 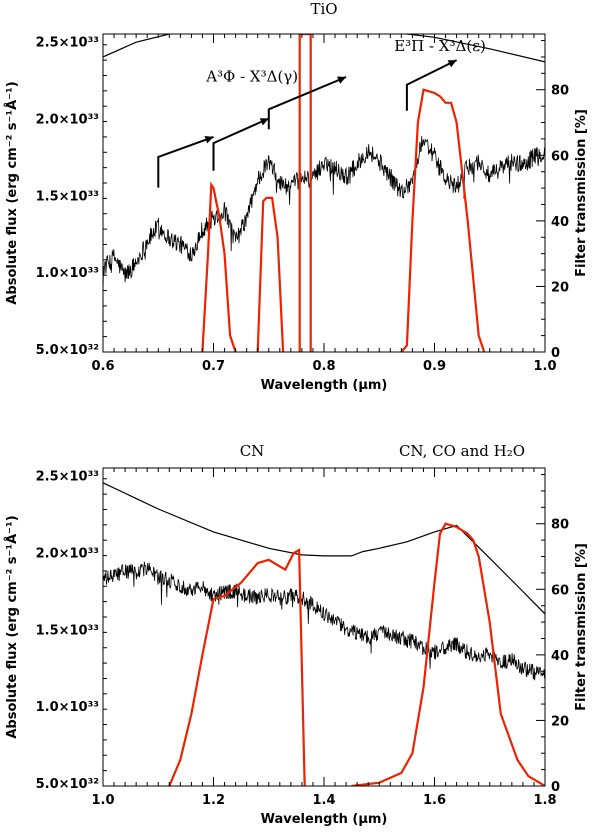 What do you see at coordinates (544, 800) in the screenshot?
I see `x-tick-label: 1.8` at bounding box center [544, 800].